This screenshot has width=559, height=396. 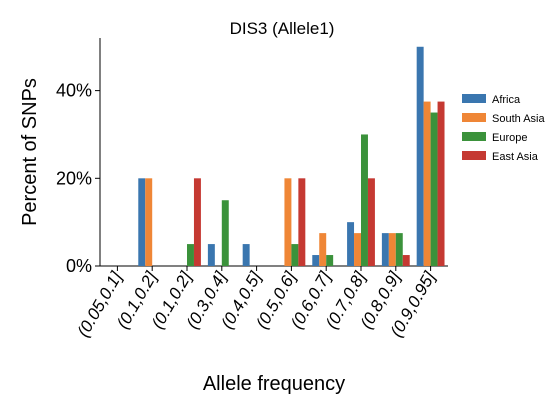 What do you see at coordinates (79, 266) in the screenshot?
I see `y-tick-label: 0%` at bounding box center [79, 266].